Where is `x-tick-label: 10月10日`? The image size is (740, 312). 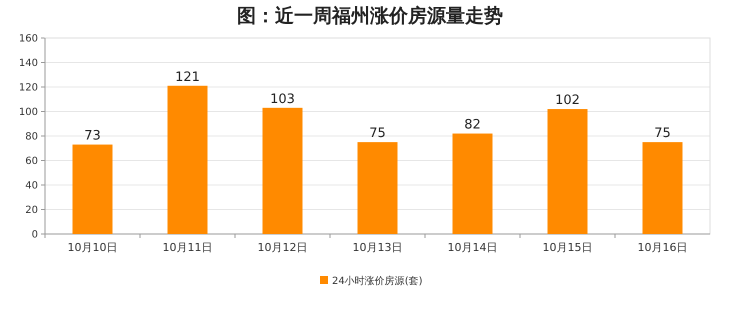
x-tick-label: 10月10日 is located at coordinates (93, 247).